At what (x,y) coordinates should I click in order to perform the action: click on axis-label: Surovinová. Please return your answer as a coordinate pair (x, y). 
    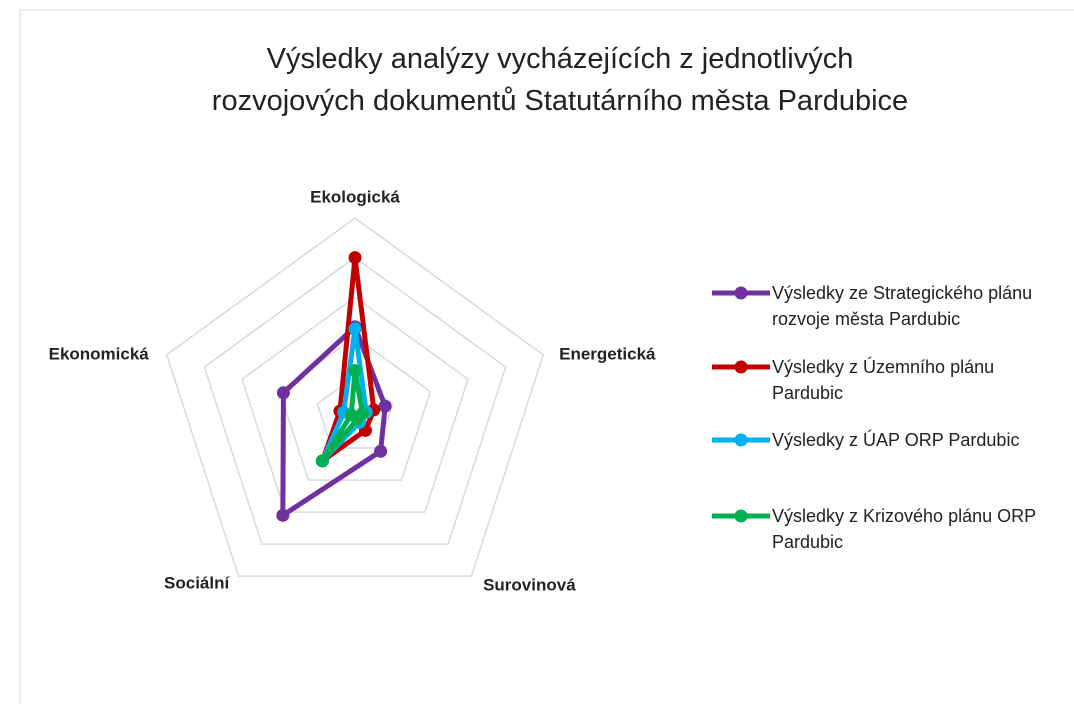
    Looking at the image, I should click on (529, 585).